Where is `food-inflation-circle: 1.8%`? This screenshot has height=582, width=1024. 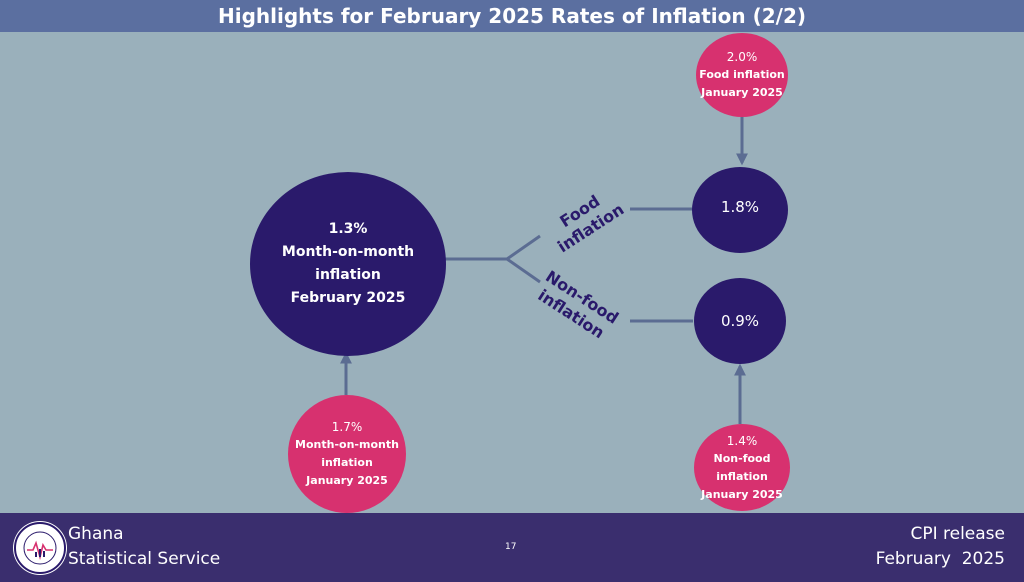
food-inflation-circle: 1.8% is located at coordinates (740, 210).